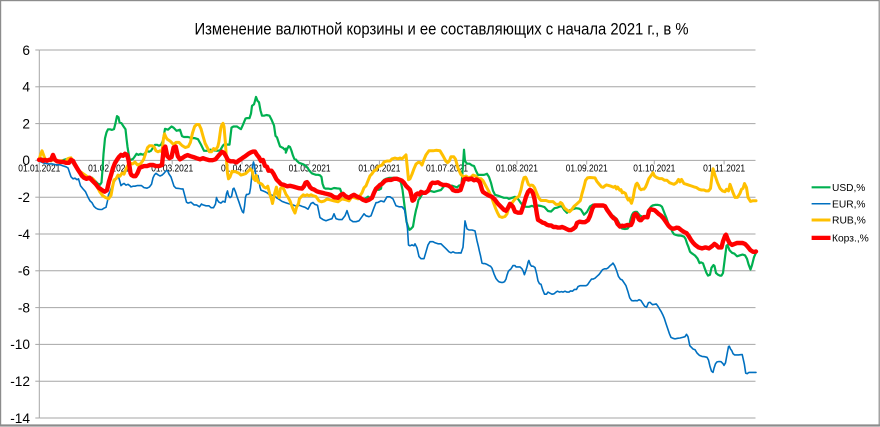 This screenshot has width=880, height=427. What do you see at coordinates (26, 50) in the screenshot?
I see `svg-text: 6` at bounding box center [26, 50].